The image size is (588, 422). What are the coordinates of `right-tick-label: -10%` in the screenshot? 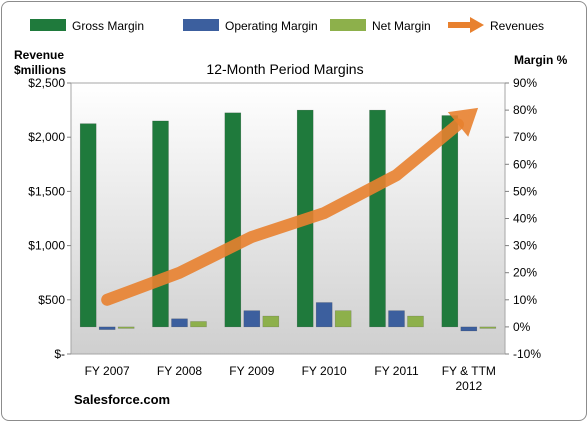 It's located at (527, 354).